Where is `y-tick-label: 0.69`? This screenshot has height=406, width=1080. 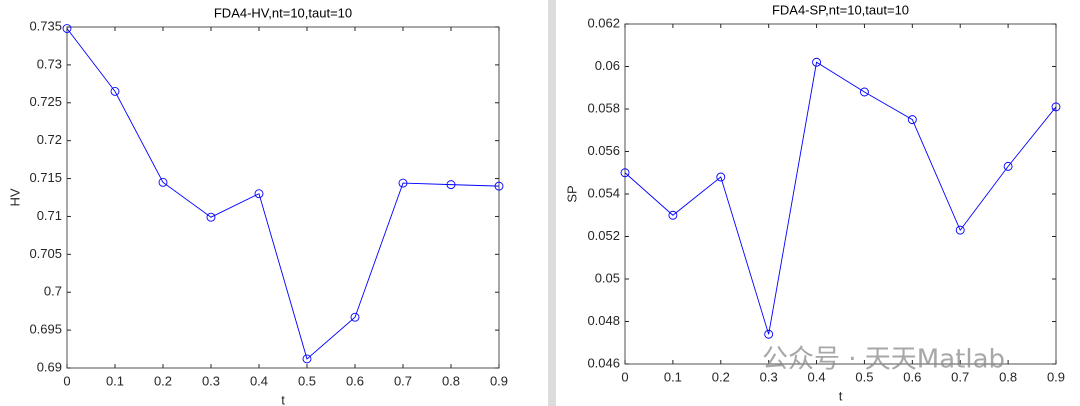 y-tick-label: 0.69 is located at coordinates (49, 366).